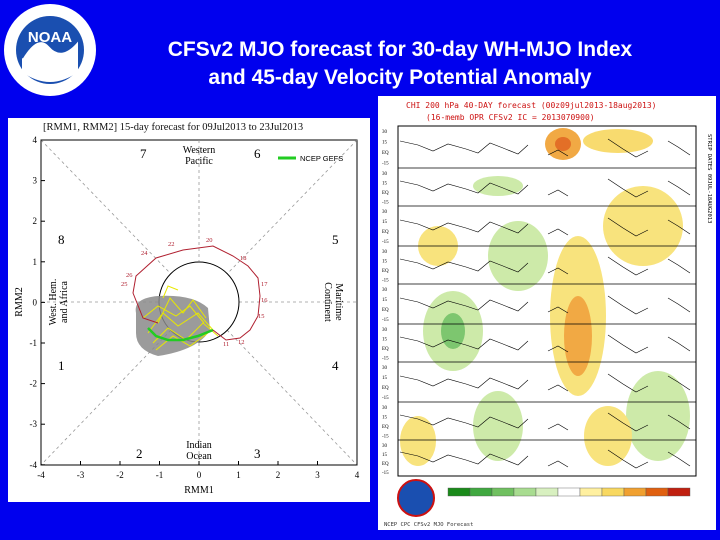 The width and height of the screenshot is (720, 540). What do you see at coordinates (143, 153) in the screenshot?
I see `phase-7-label: 7` at bounding box center [143, 153].